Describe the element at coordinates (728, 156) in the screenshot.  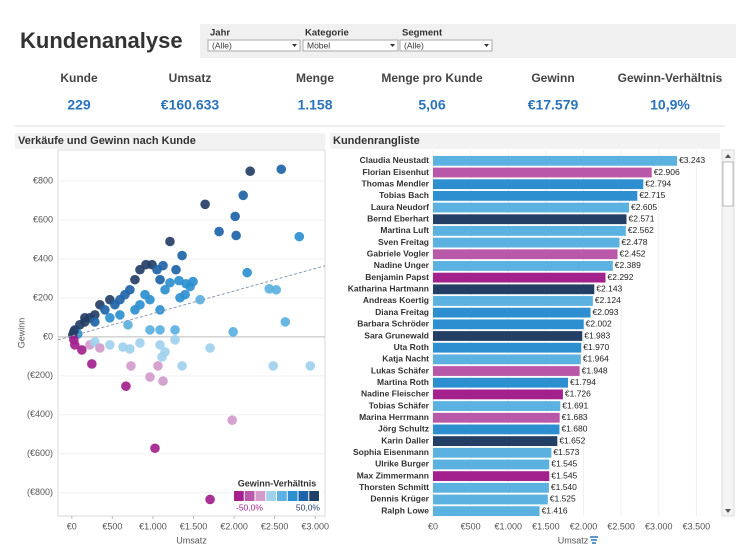
I see `scroll-up` at that location.